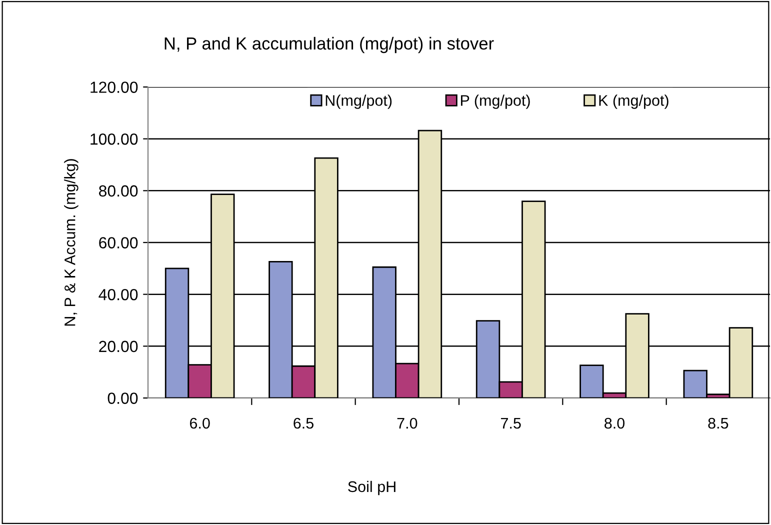 Image resolution: width=771 pixels, height=525 pixels. What do you see at coordinates (118, 294) in the screenshot?
I see `y-tick-label: 40.00` at bounding box center [118, 294].